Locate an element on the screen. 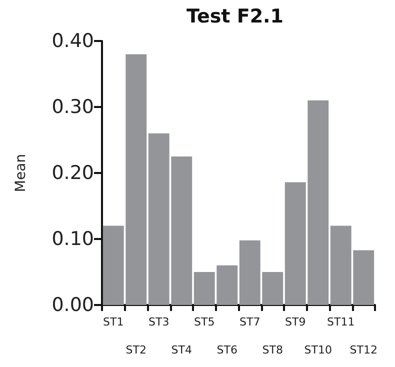 The width and height of the screenshot is (395, 367). chart-title: Test F2.1 is located at coordinates (235, 17).